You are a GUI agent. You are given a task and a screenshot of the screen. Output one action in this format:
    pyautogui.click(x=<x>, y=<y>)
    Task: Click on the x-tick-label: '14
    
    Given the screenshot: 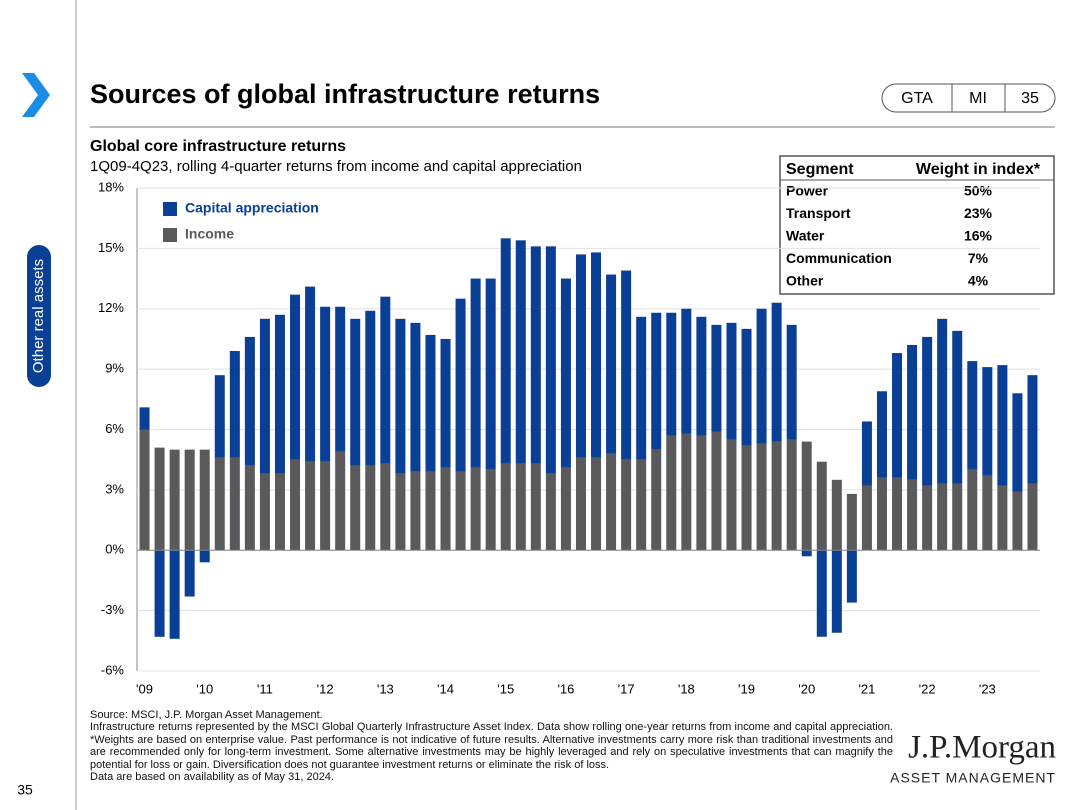 What is the action you would take?
    pyautogui.click(x=445, y=688)
    